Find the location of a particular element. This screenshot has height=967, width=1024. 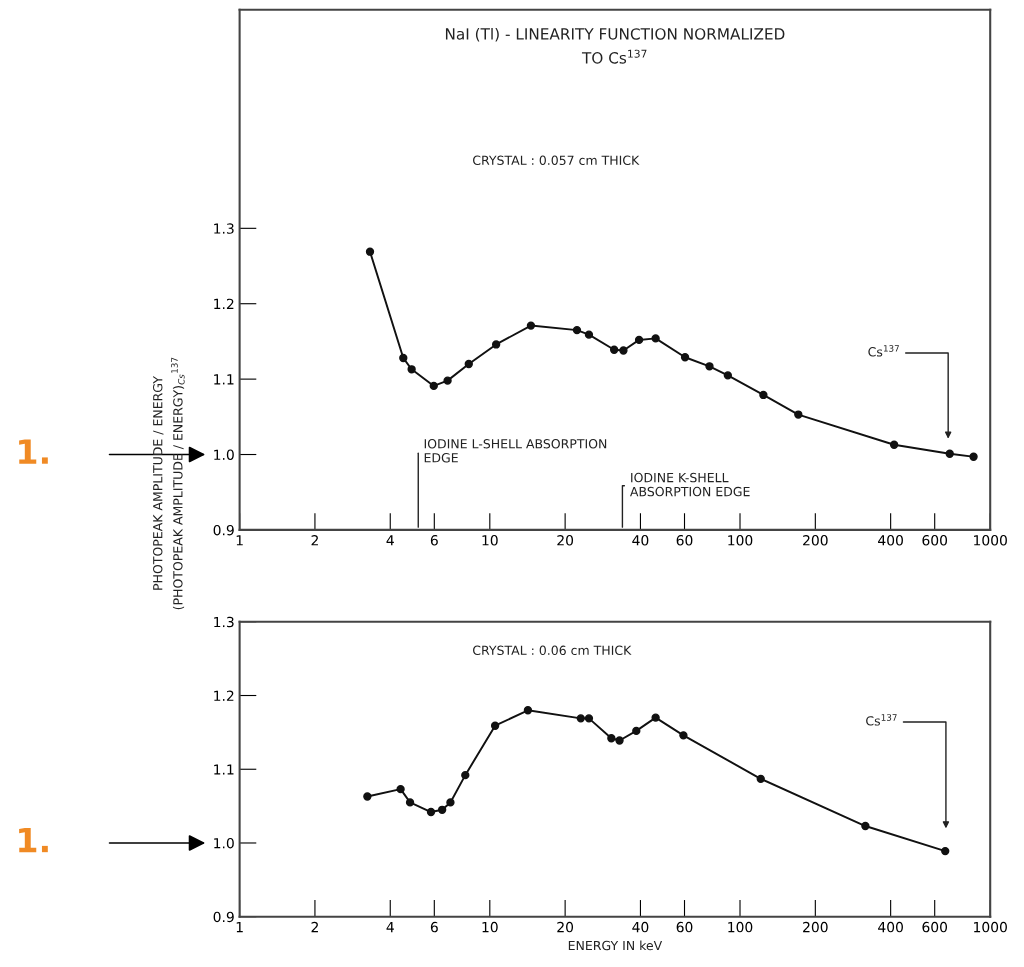

text: NaI (Tl) - LINEARITY FUNCTION NORMALIZED TO Cs$^{137}$ is located at coordinates (615, 45).